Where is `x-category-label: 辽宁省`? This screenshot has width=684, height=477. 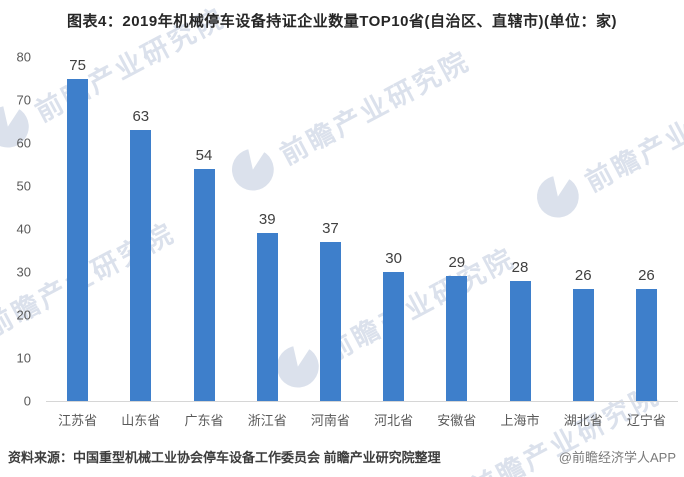
x-category-label: 辽宁省 is located at coordinates (646, 420).